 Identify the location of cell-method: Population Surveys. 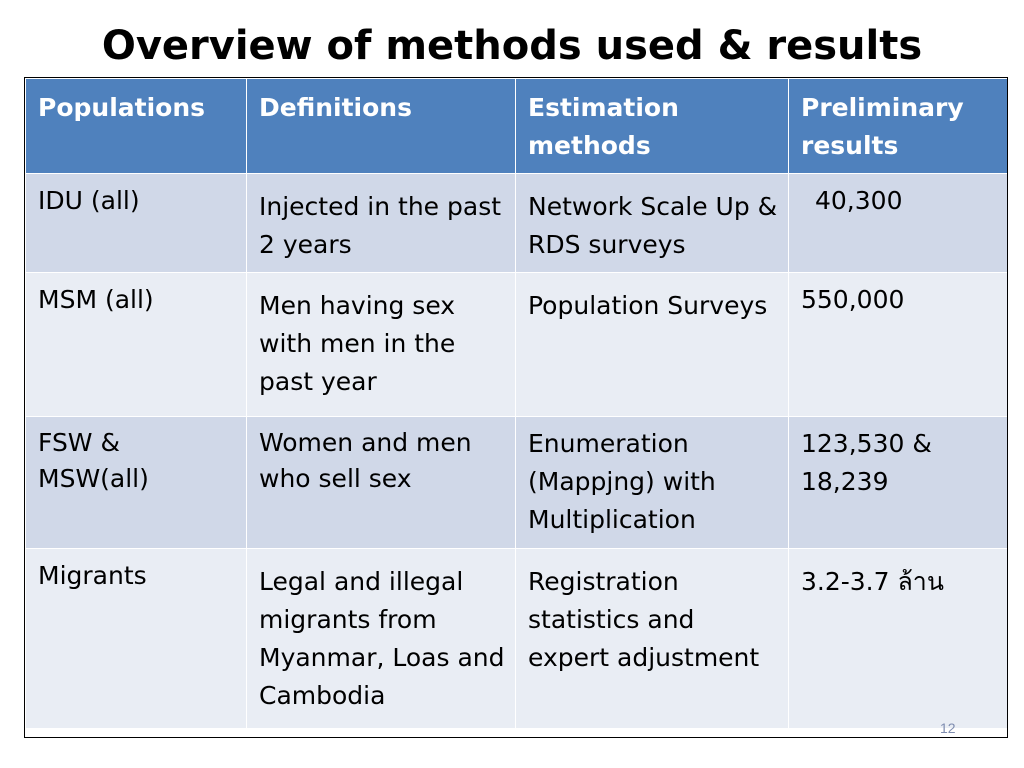
(652, 344).